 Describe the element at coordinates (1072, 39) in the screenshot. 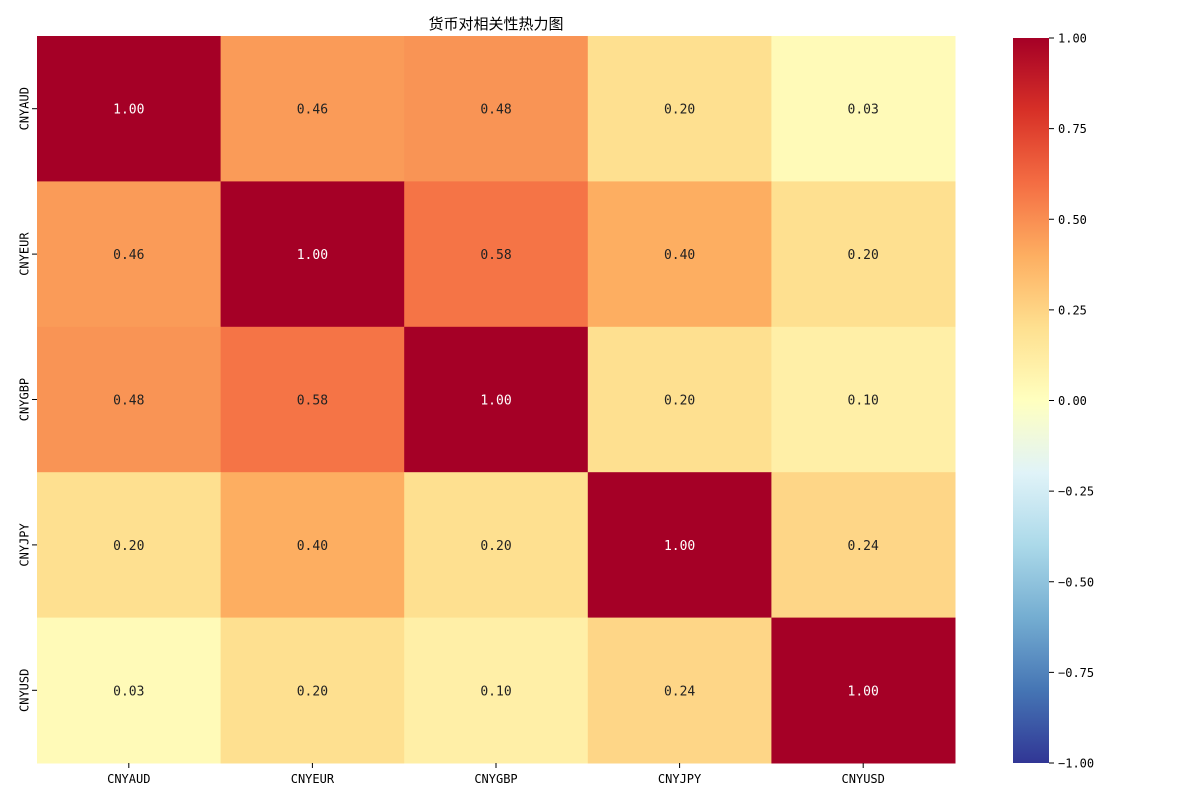

I see `colorbar-tick-label: 1.00` at that location.